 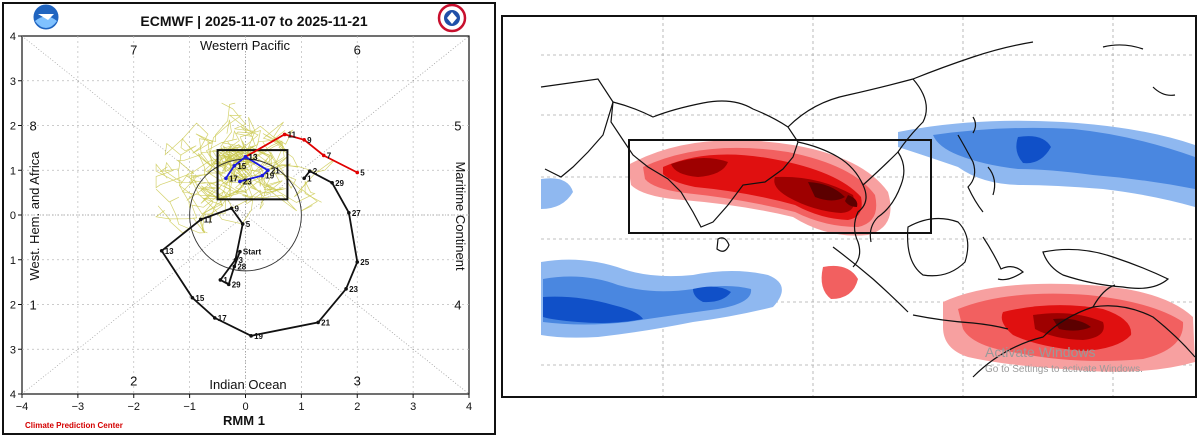 I want to click on y-tick-label: 3, so click(x=13, y=350).